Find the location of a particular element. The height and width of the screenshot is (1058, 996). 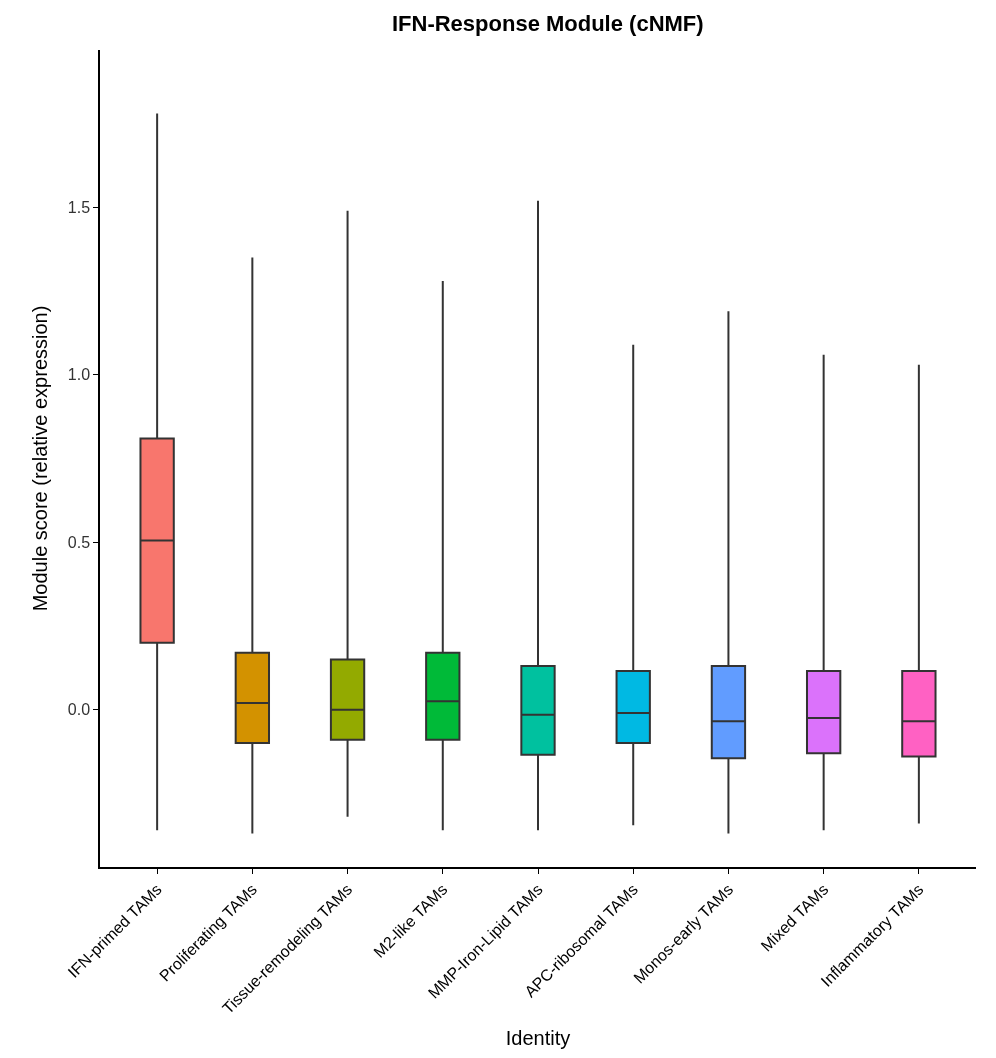

y-tick-label: 0.0 is located at coordinates (79, 710).